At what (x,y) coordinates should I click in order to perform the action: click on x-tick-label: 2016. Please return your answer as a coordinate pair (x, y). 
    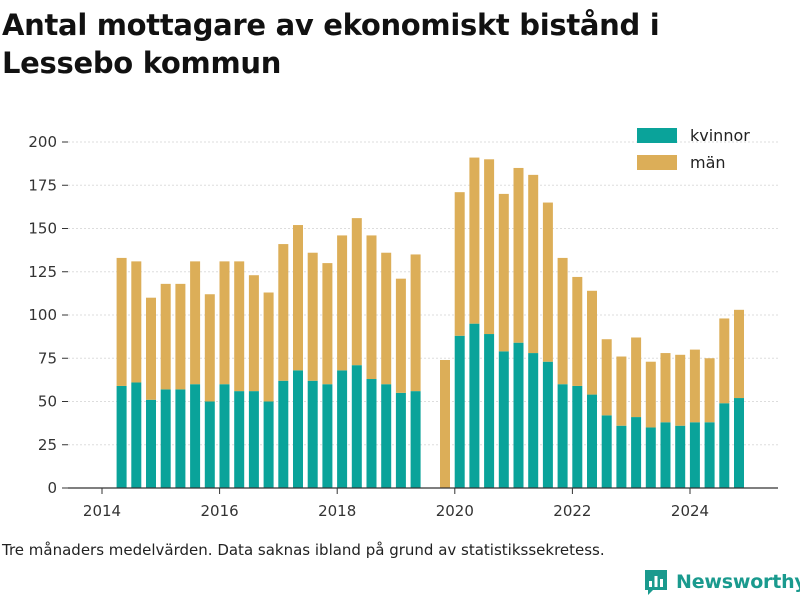
    Looking at the image, I should click on (220, 511).